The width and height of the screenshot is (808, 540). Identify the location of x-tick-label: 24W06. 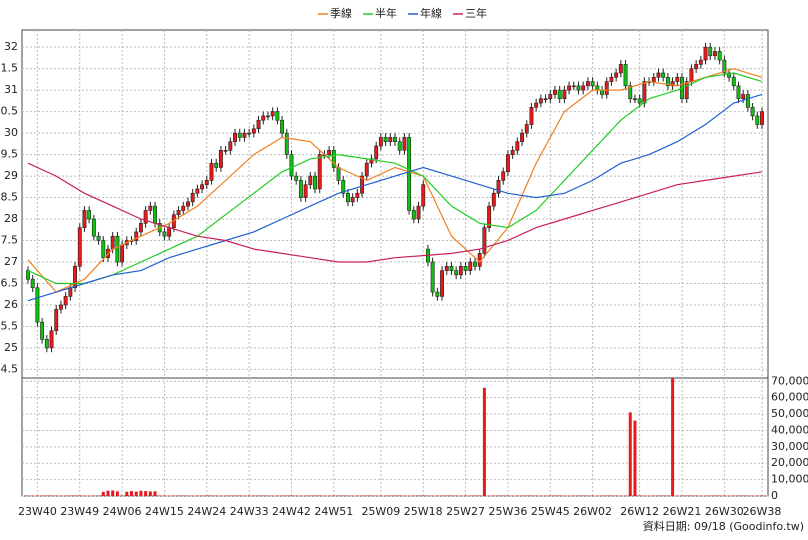
(122, 511).